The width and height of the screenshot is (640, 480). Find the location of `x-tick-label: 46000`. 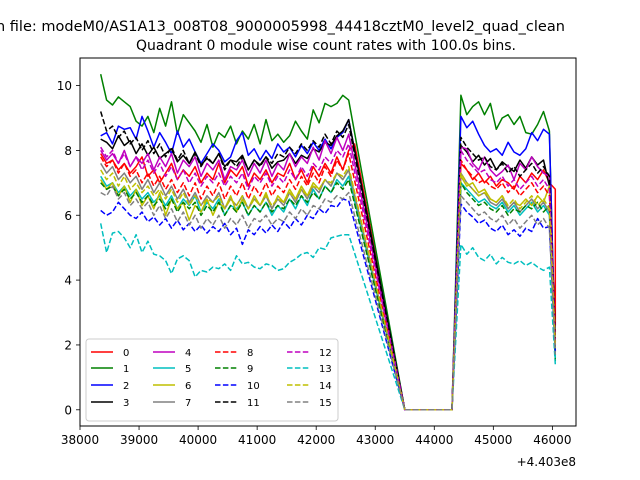

x-tick-label: 46000 is located at coordinates (552, 440).